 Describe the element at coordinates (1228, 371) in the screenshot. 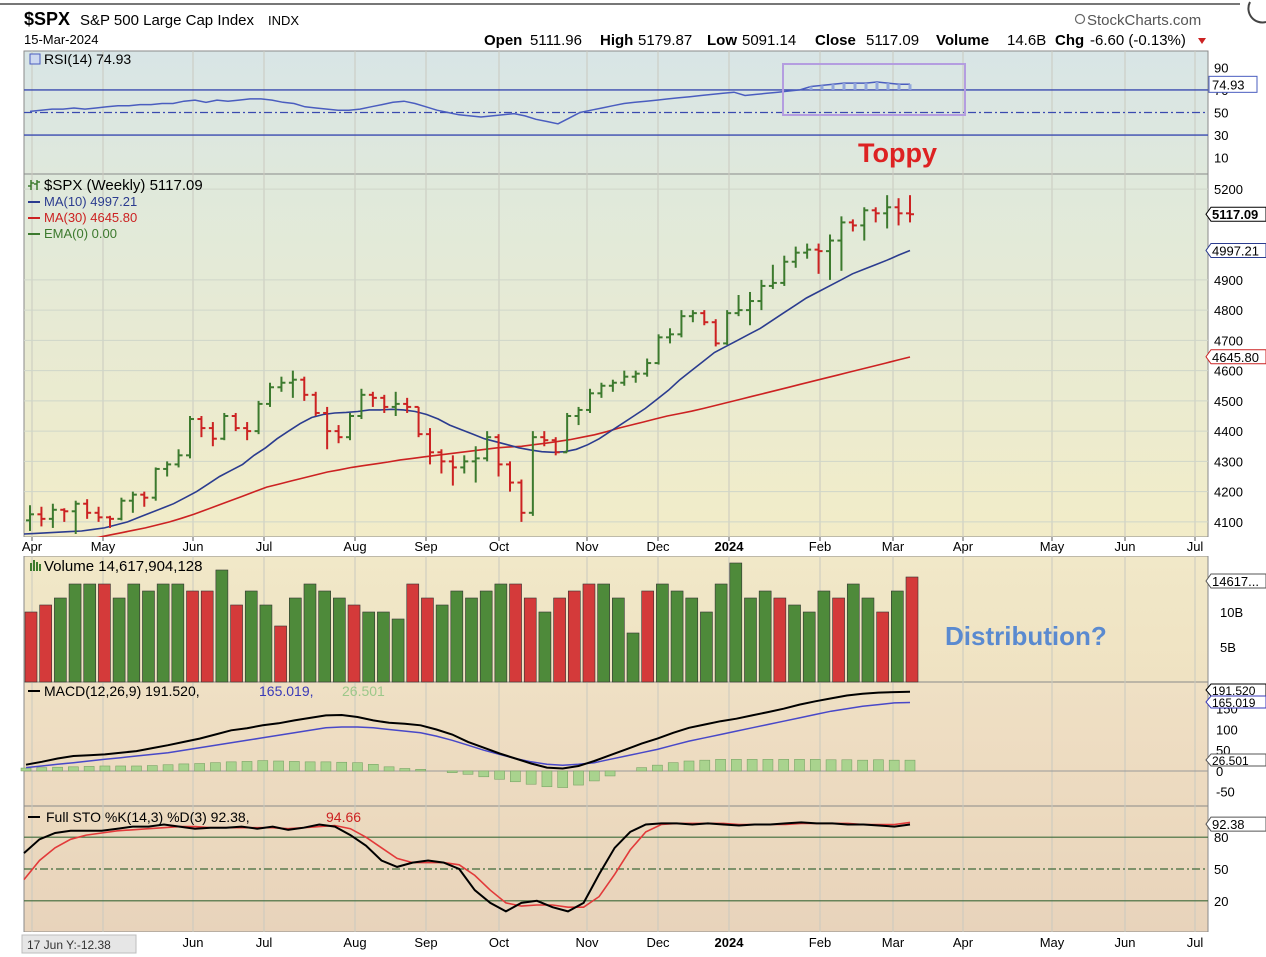

I see `price-tick-label: 4600` at that location.